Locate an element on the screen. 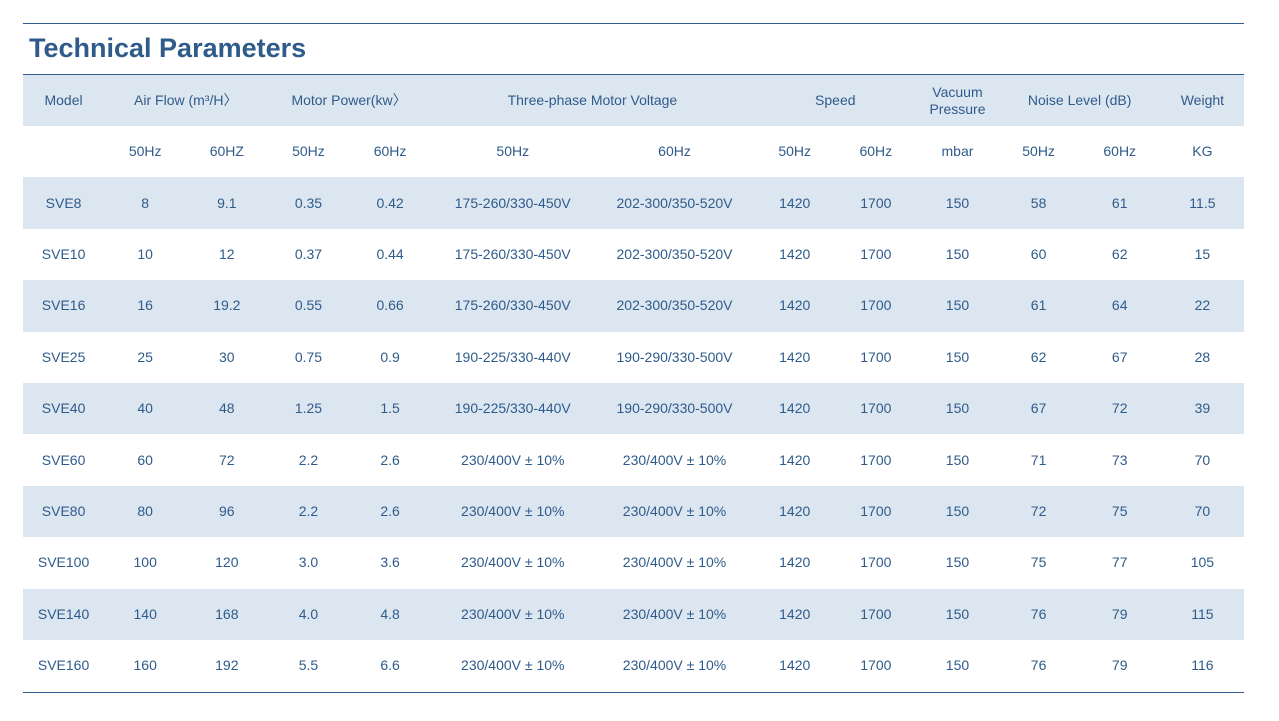 This screenshot has width=1279, height=721. header-air-flow: Air Flow (m³/H〉 is located at coordinates (186, 100).